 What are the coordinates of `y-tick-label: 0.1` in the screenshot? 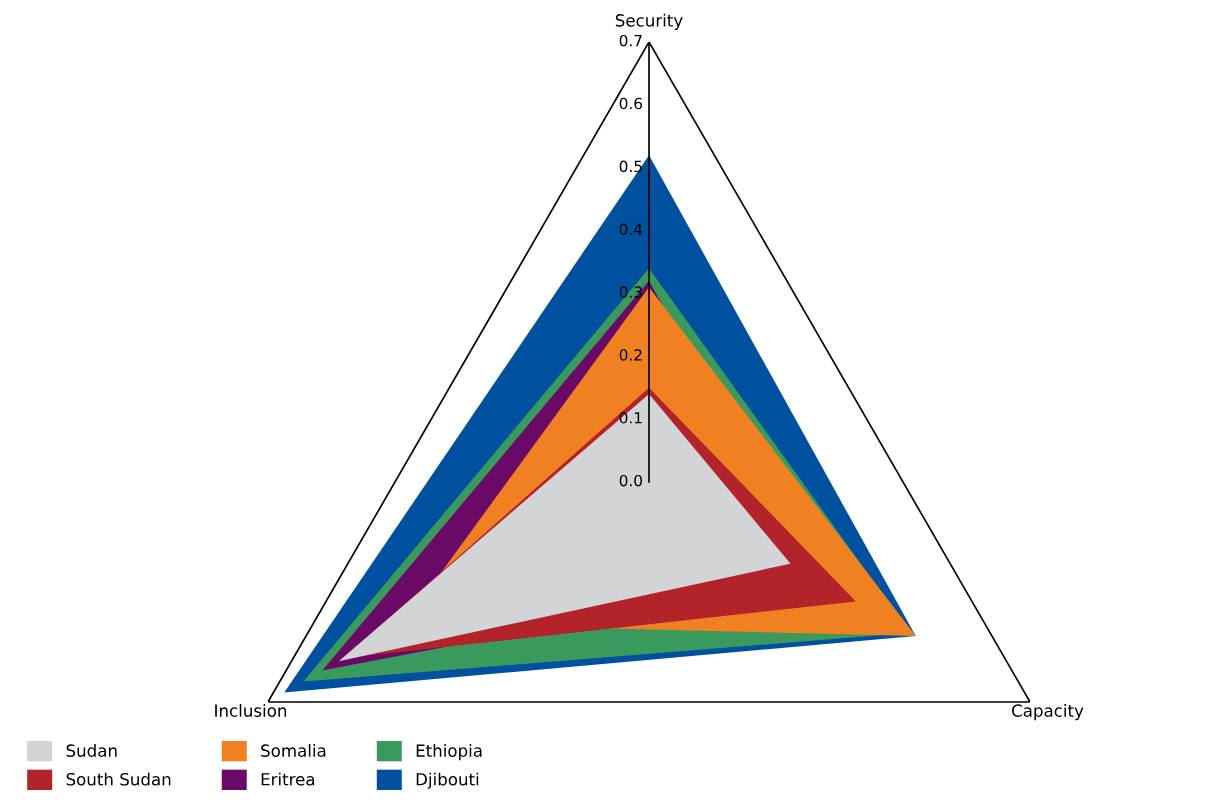 It's located at (630, 418).